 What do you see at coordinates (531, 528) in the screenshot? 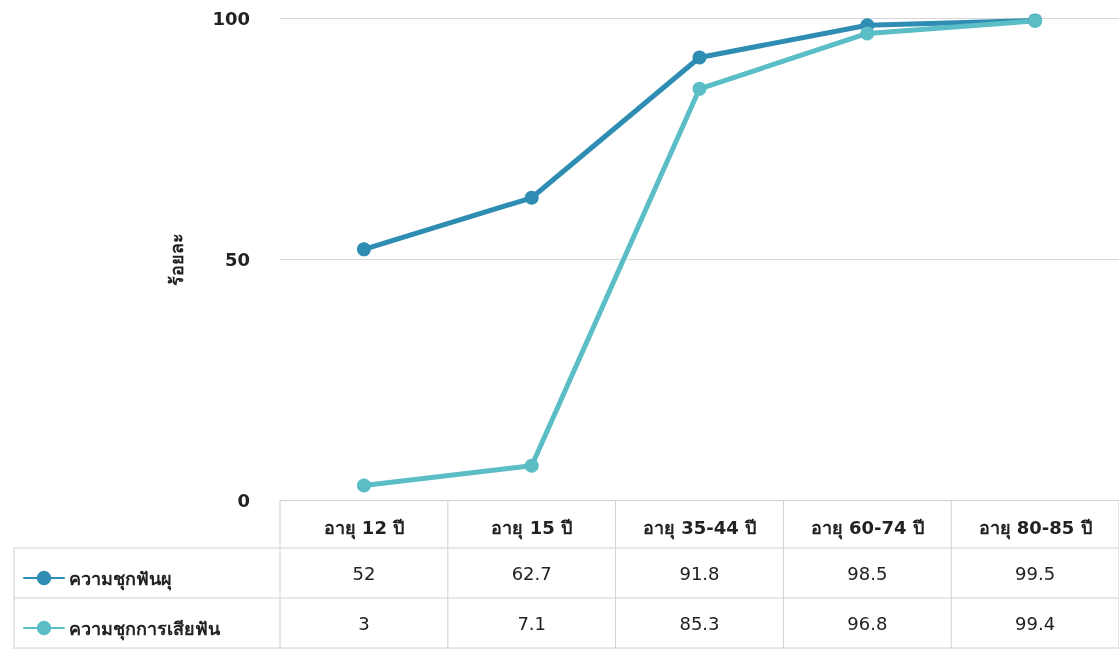
I see `x-tick-label: อายุ 15 ปี` at bounding box center [531, 528].